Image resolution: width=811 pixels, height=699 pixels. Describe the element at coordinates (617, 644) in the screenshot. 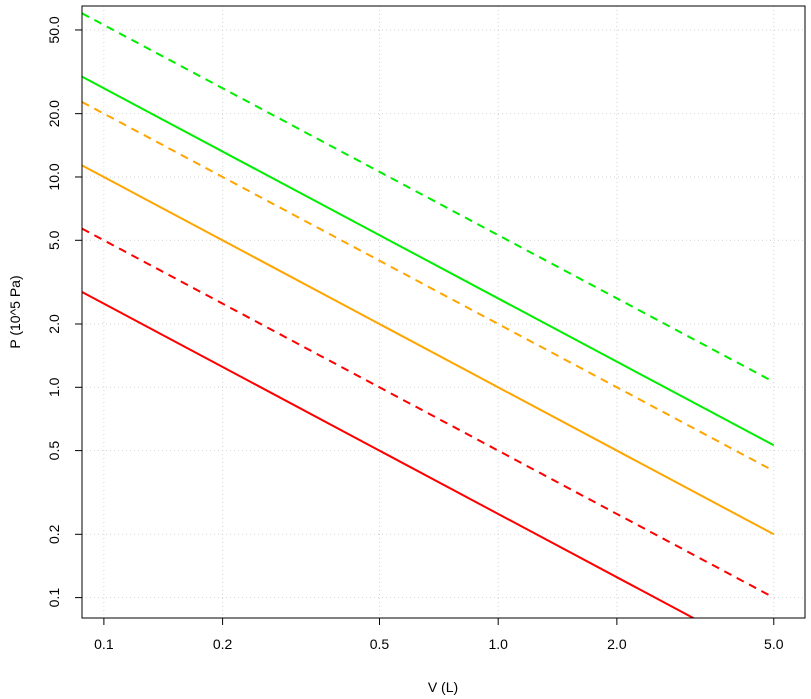

I see `x-tick-label: 2.0` at that location.